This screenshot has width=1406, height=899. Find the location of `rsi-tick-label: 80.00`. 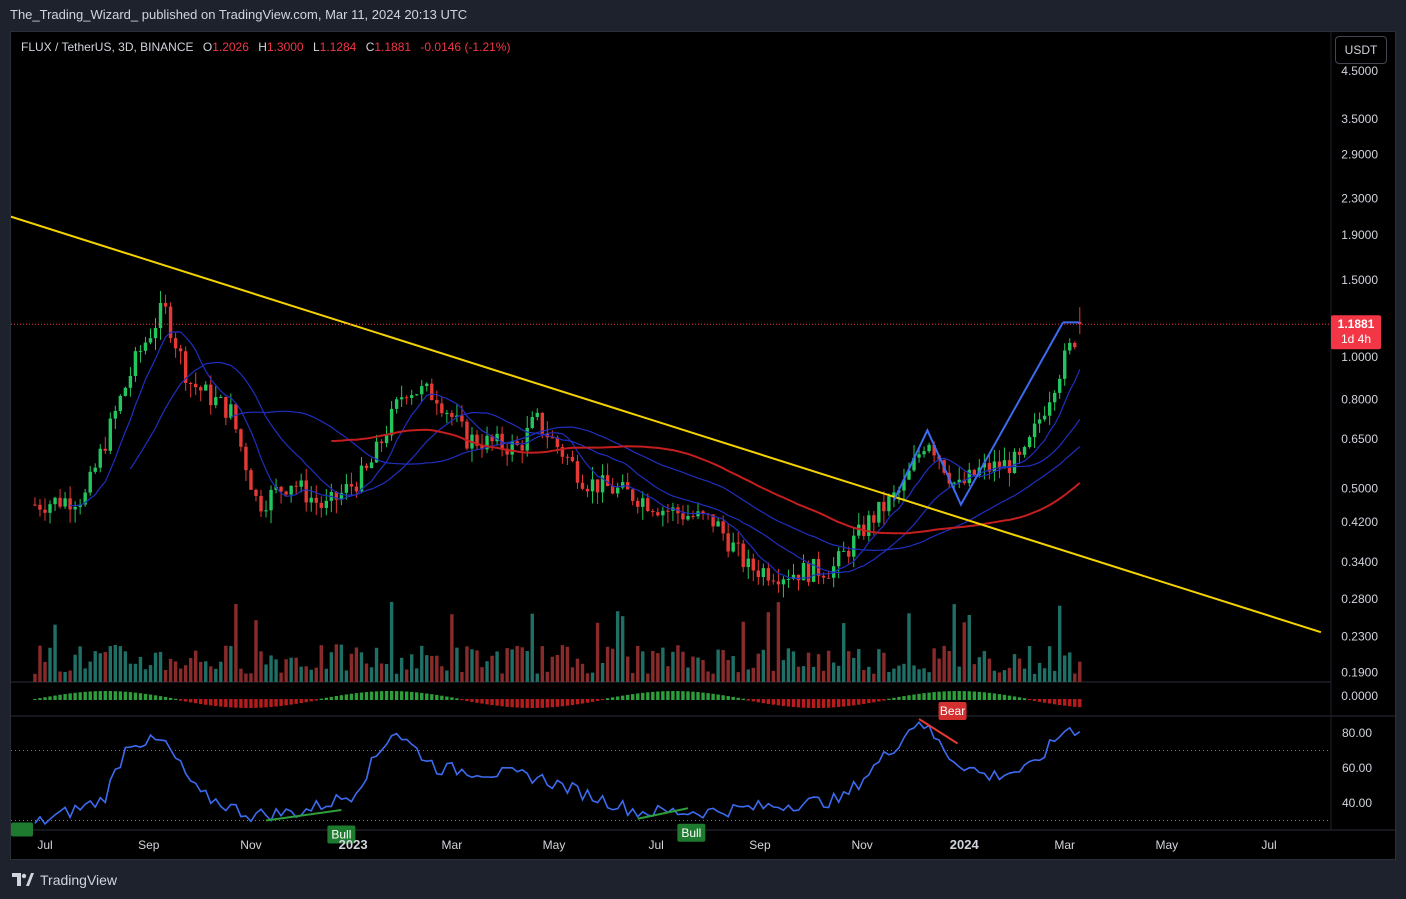

rsi-tick-label: 80.00 is located at coordinates (1357, 733).